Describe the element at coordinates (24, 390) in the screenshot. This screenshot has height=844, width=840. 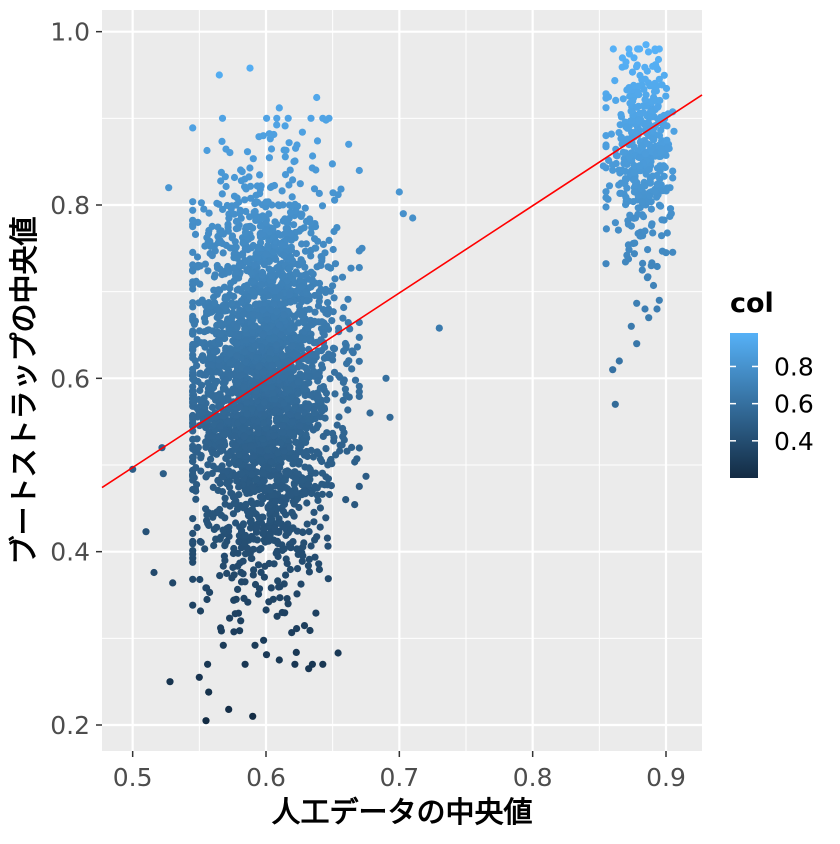
I see `y-axis-title: ブートストラップの中央値` at that location.